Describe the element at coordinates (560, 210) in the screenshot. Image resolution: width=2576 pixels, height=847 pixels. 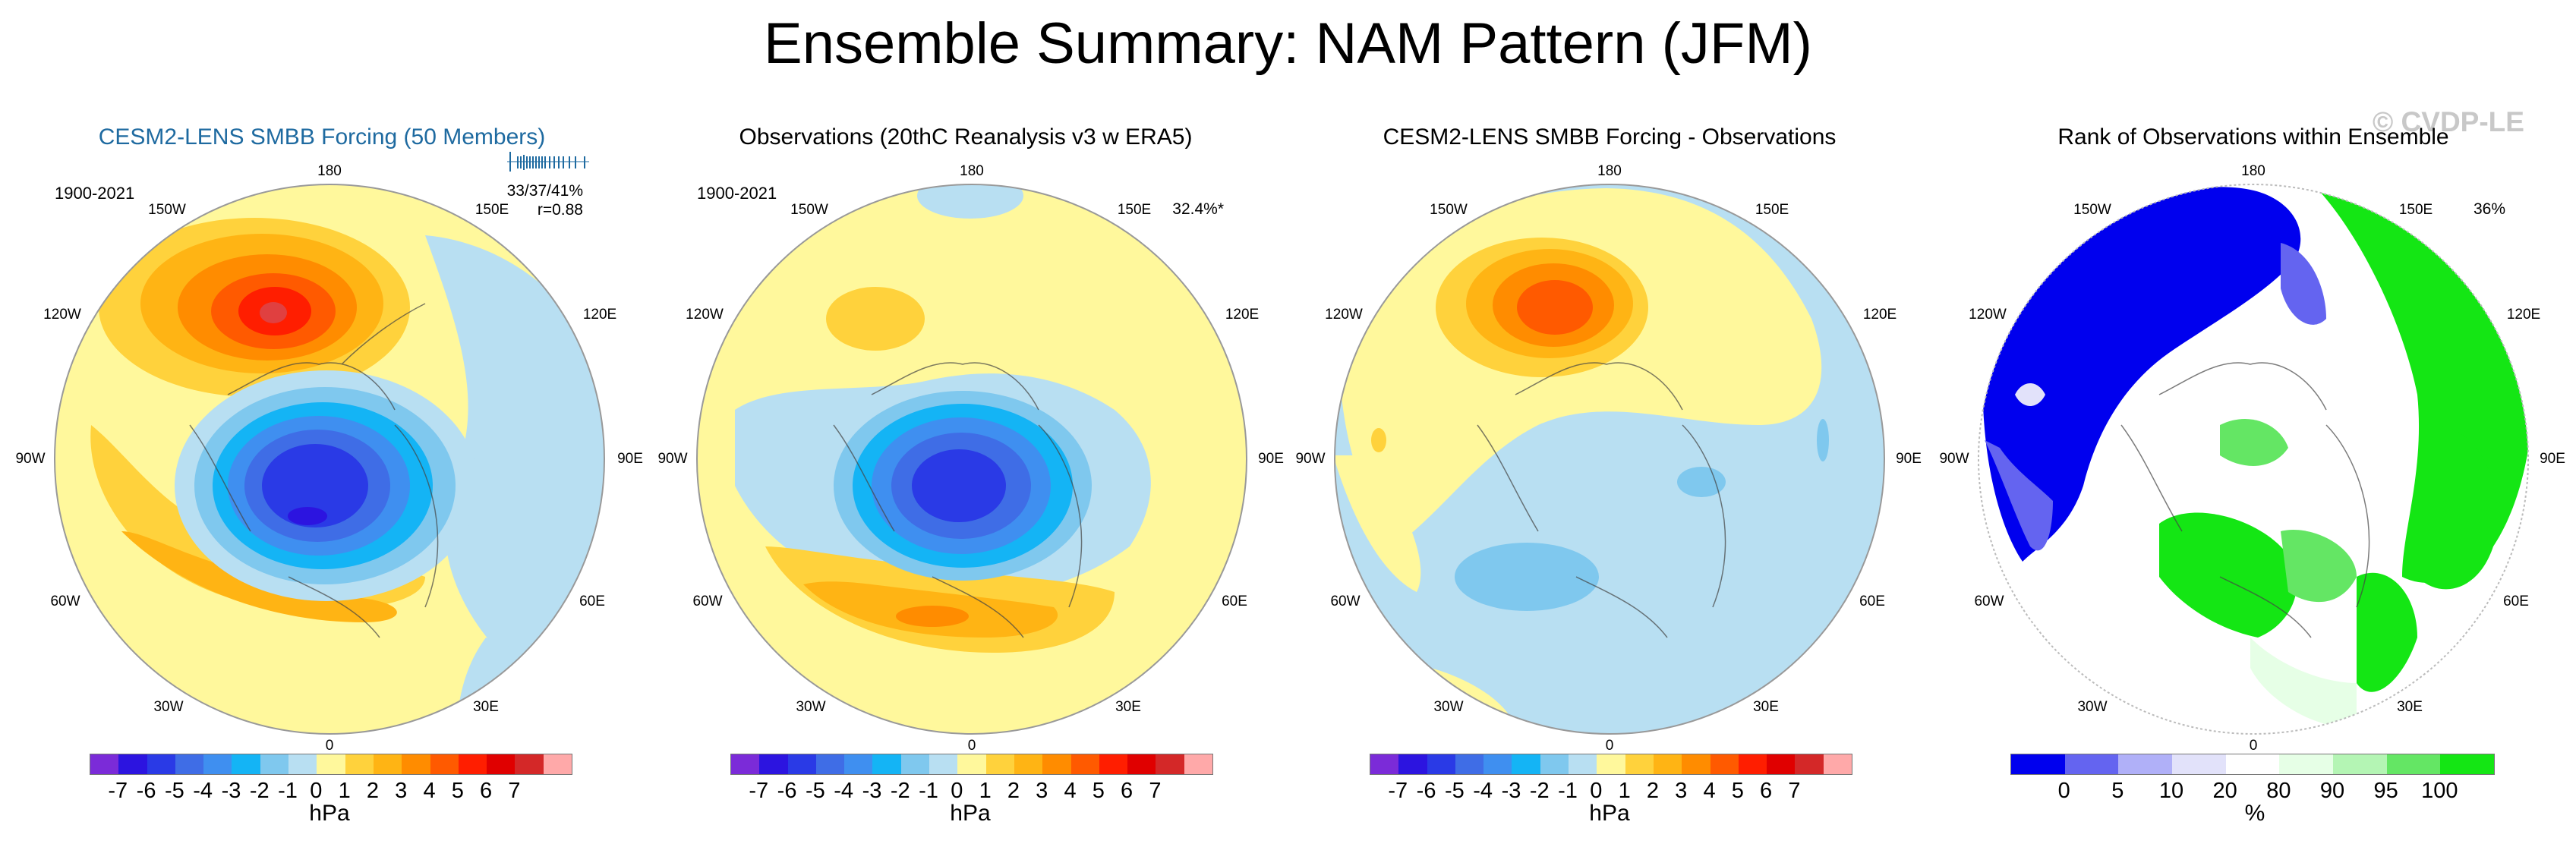
I see `pattern-stats-2: r=0.88` at that location.